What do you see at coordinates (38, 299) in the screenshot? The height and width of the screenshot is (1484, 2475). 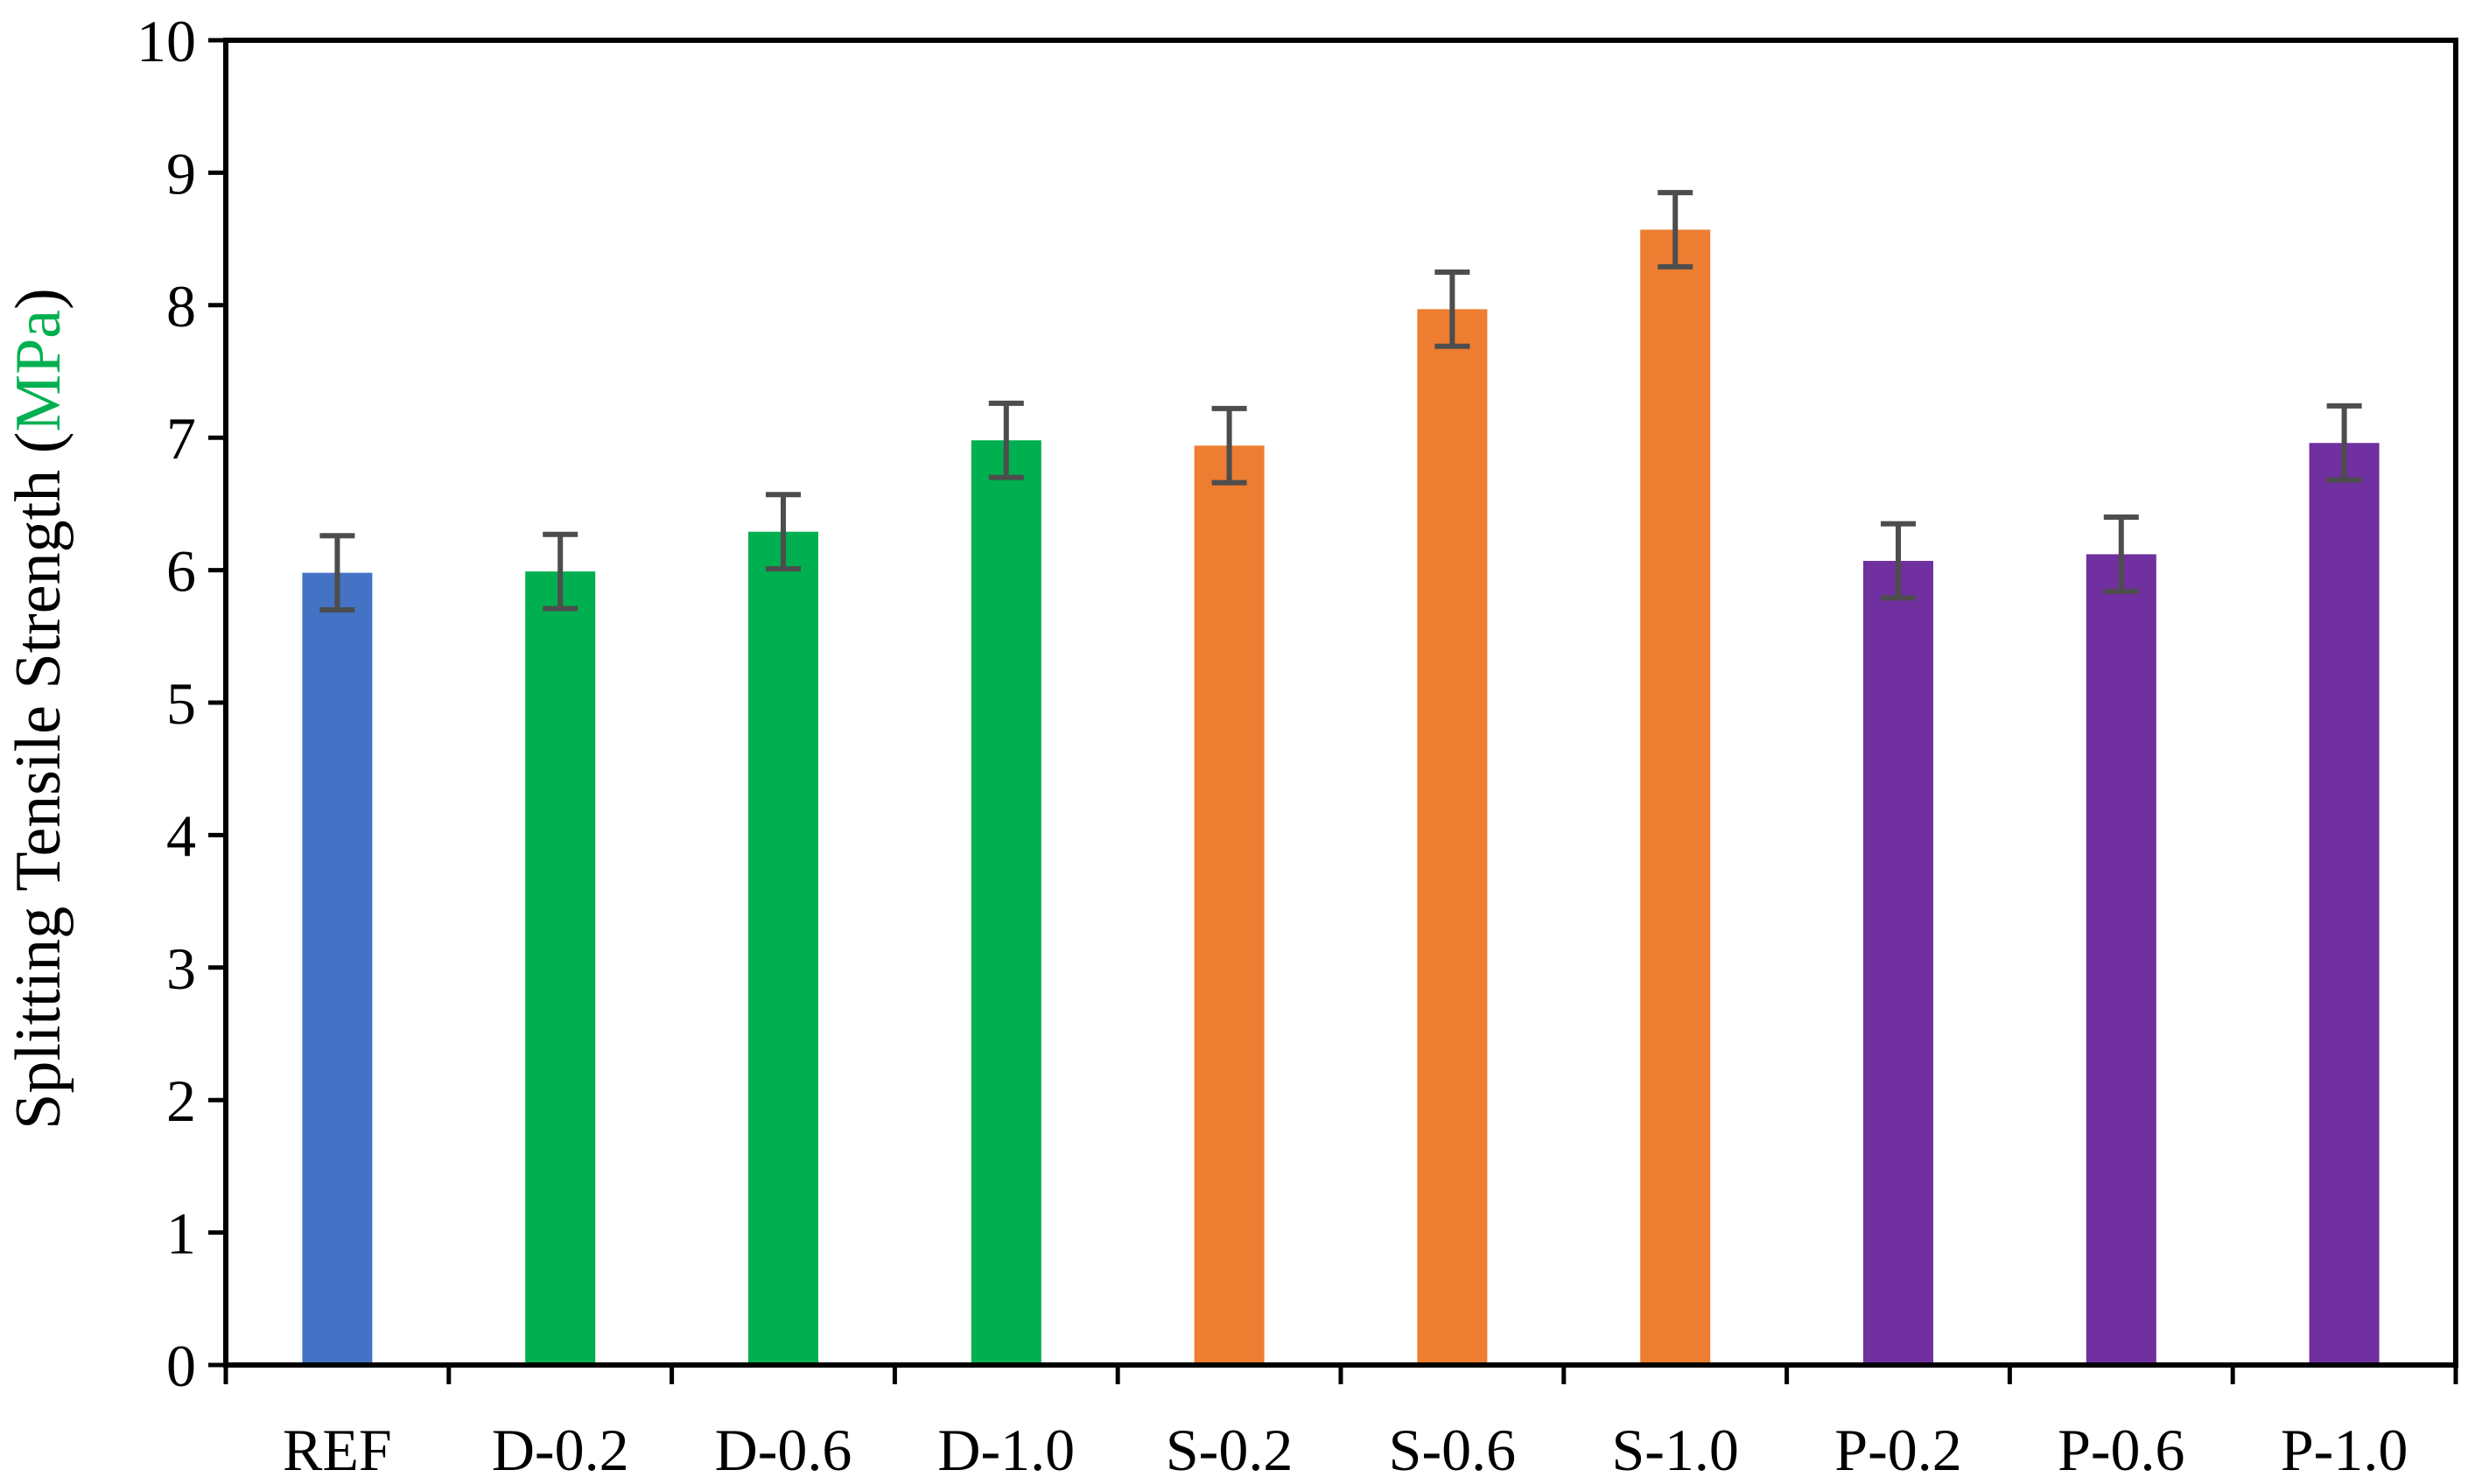 I see `y-axis-title-close: )` at bounding box center [38, 299].